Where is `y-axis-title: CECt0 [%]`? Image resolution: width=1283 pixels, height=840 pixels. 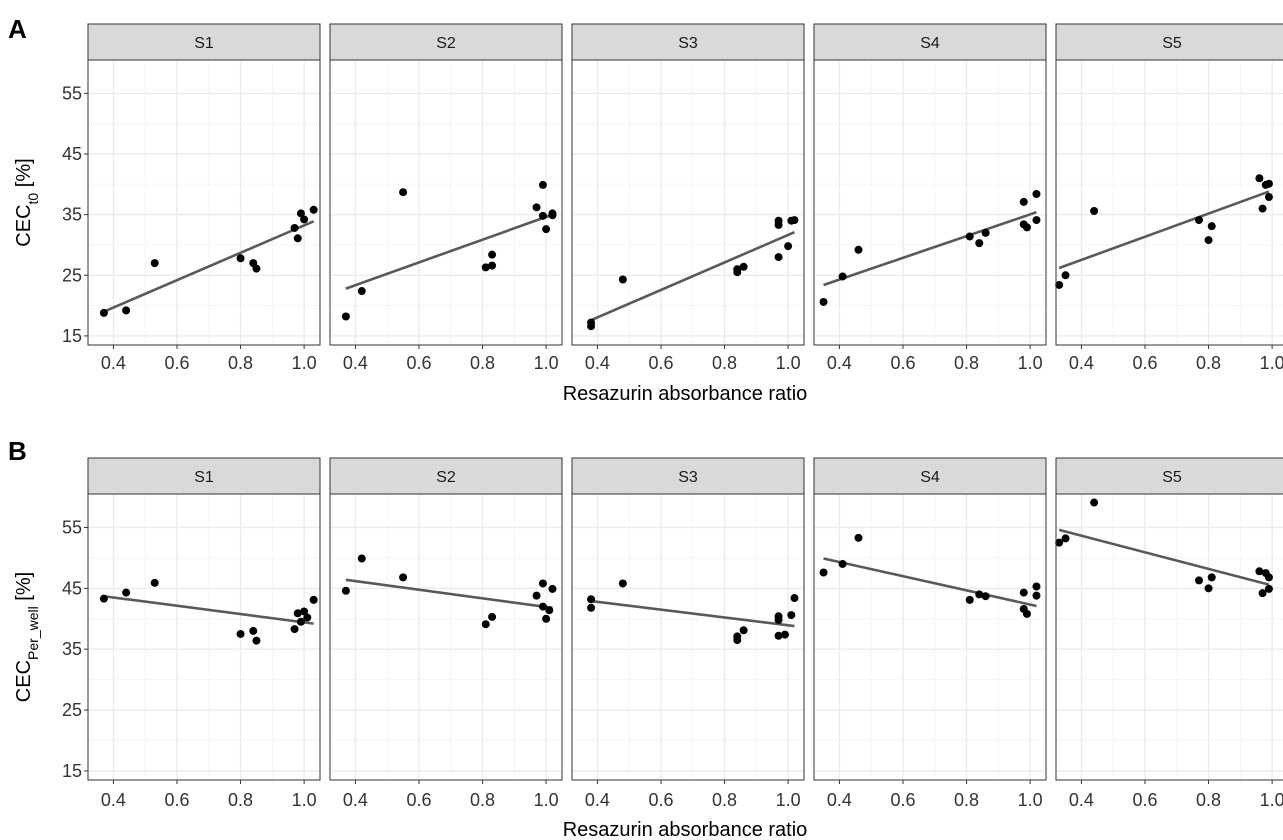
y-axis-title: CECt0 [%] is located at coordinates (27, 202).